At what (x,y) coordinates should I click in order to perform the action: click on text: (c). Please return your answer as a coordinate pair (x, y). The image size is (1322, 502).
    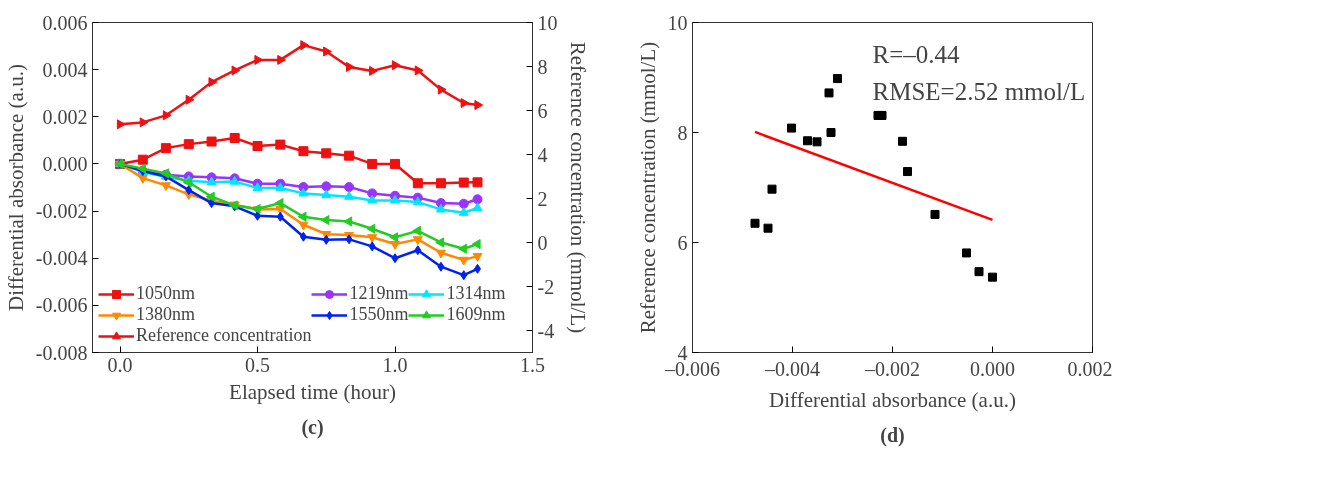
    Looking at the image, I should click on (312, 427).